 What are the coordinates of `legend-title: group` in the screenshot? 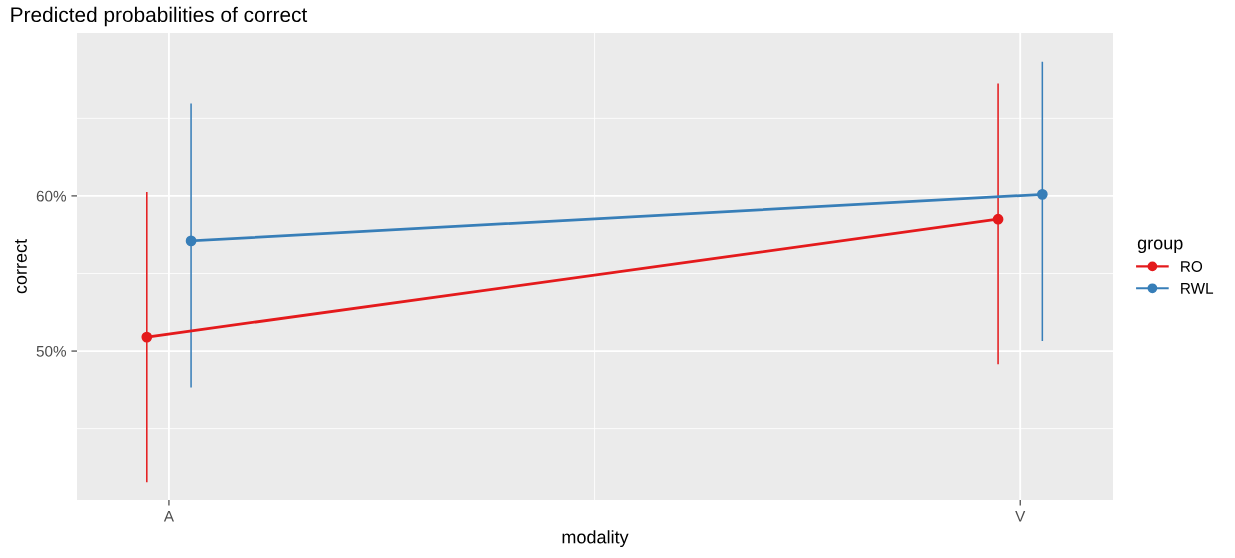 It's located at (1160, 246).